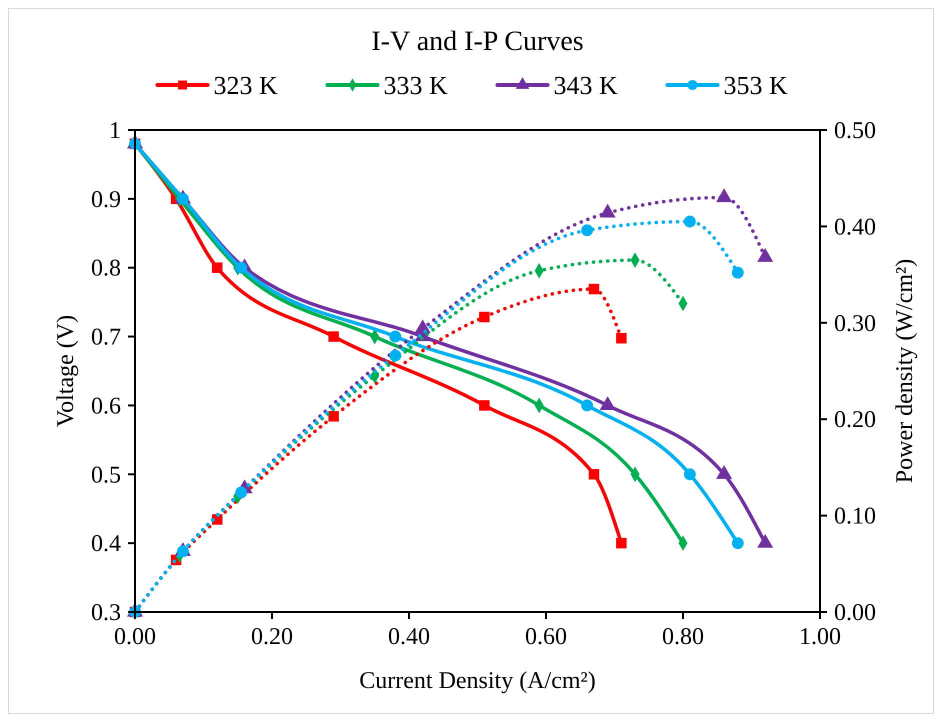 The image size is (942, 722). Describe the element at coordinates (586, 85) in the screenshot. I see `legend-label: 343 K` at that location.